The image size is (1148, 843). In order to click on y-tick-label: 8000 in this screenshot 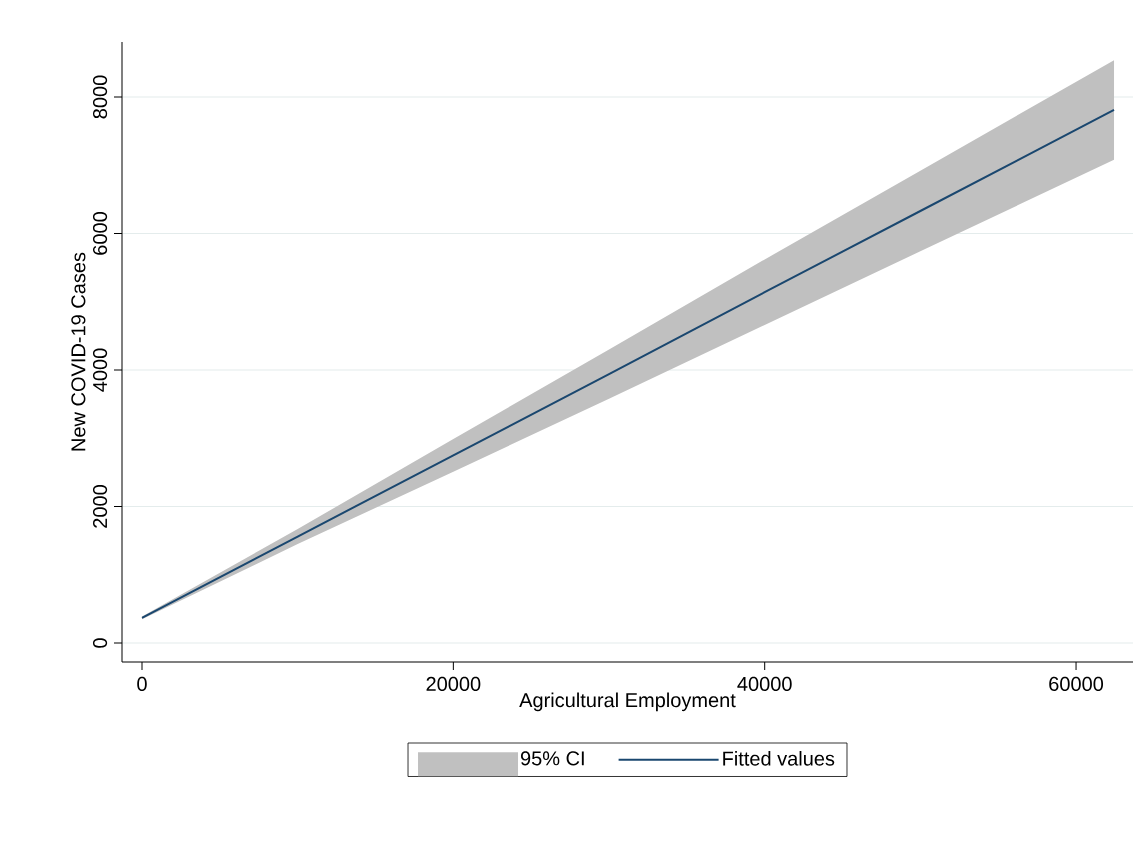, I will do `click(100, 97)`.